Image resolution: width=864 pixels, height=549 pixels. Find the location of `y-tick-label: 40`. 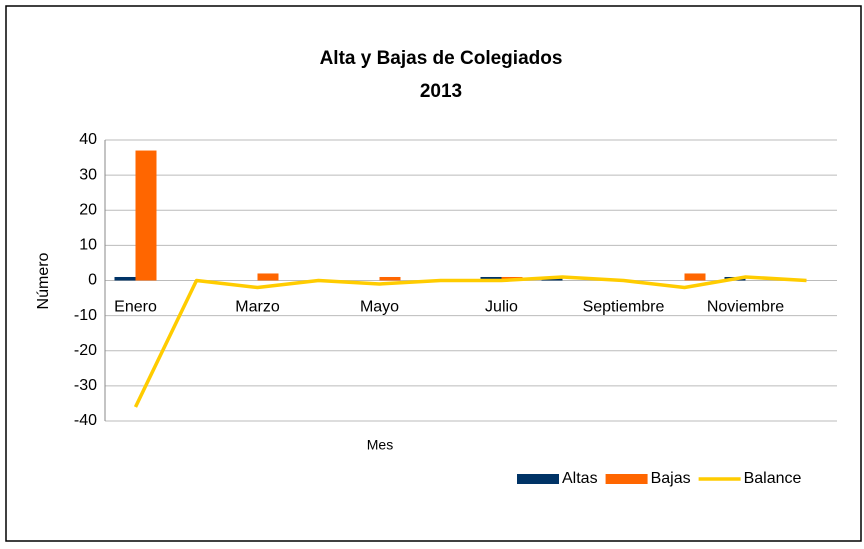

y-tick-label: 40 is located at coordinates (88, 139).